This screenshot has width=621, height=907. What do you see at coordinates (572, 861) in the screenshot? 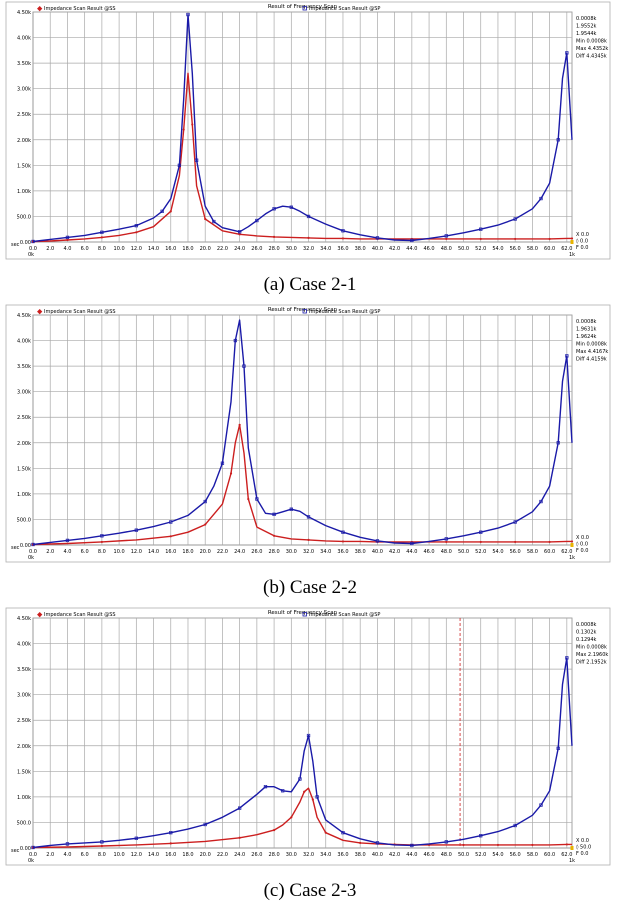
I see `x-axis-end-label: 1k` at bounding box center [572, 861].